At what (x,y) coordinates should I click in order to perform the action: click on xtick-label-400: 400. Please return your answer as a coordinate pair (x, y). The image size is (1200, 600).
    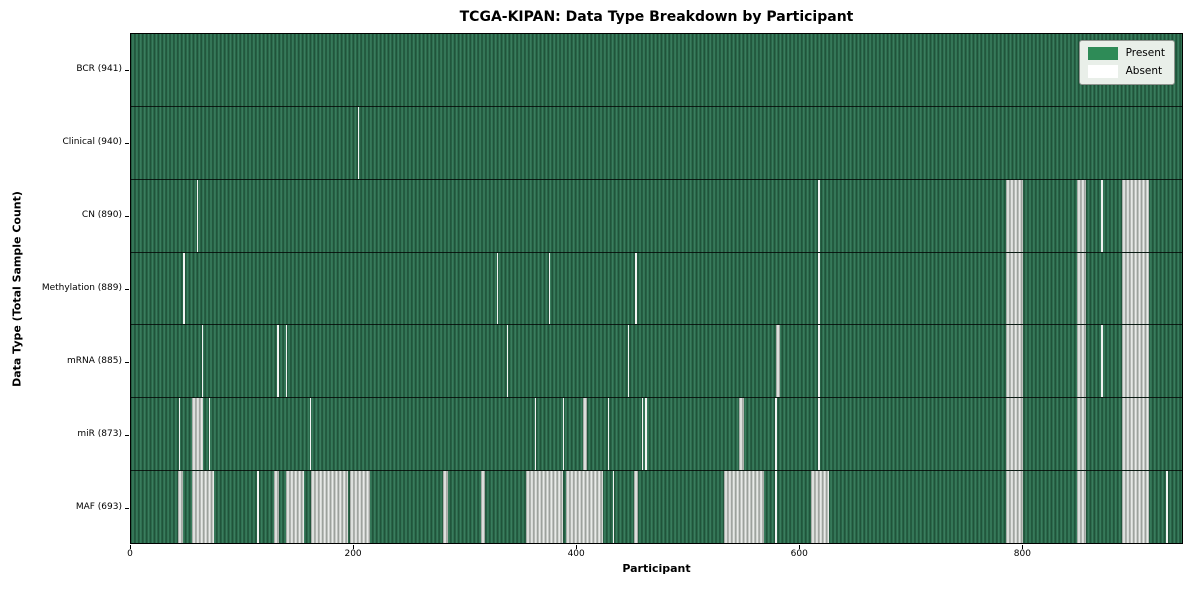
    Looking at the image, I should click on (576, 554).